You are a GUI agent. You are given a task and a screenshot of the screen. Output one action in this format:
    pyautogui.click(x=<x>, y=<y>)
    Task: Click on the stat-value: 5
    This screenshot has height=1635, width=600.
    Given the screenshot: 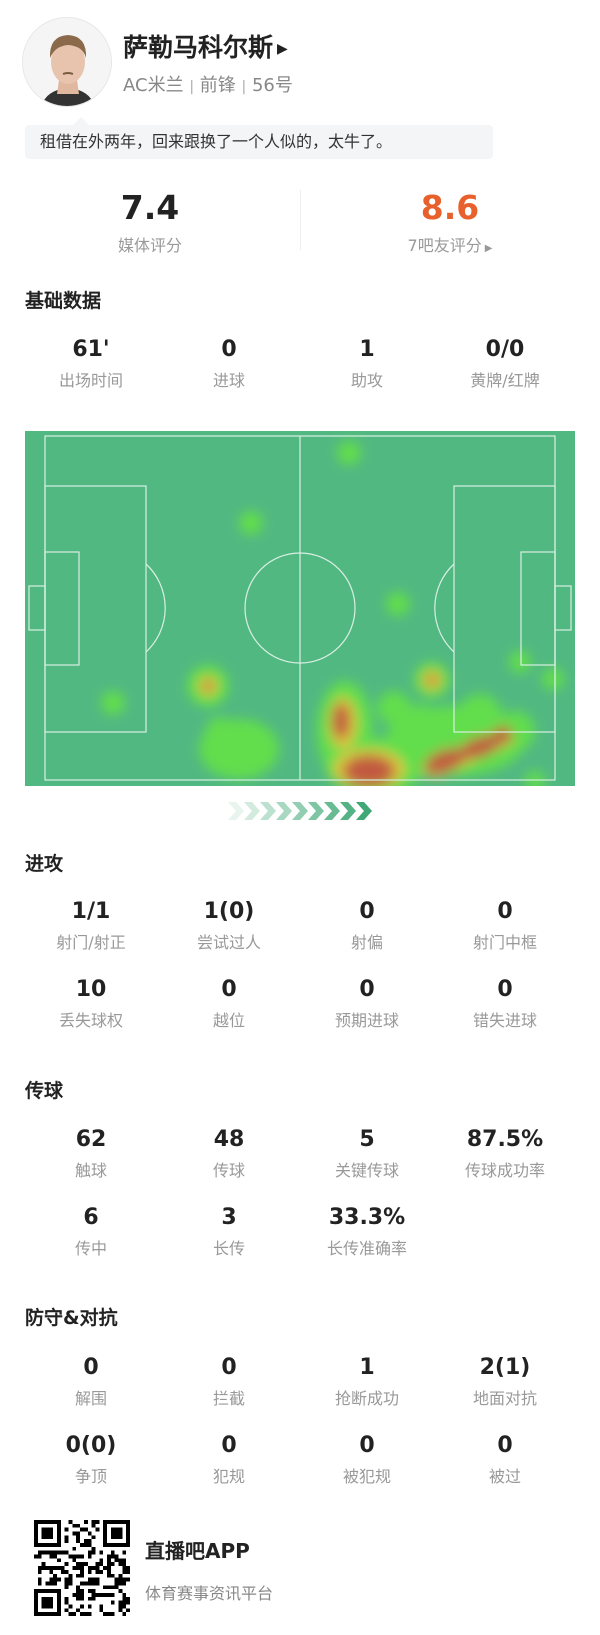 What is the action you would take?
    pyautogui.click(x=367, y=1139)
    